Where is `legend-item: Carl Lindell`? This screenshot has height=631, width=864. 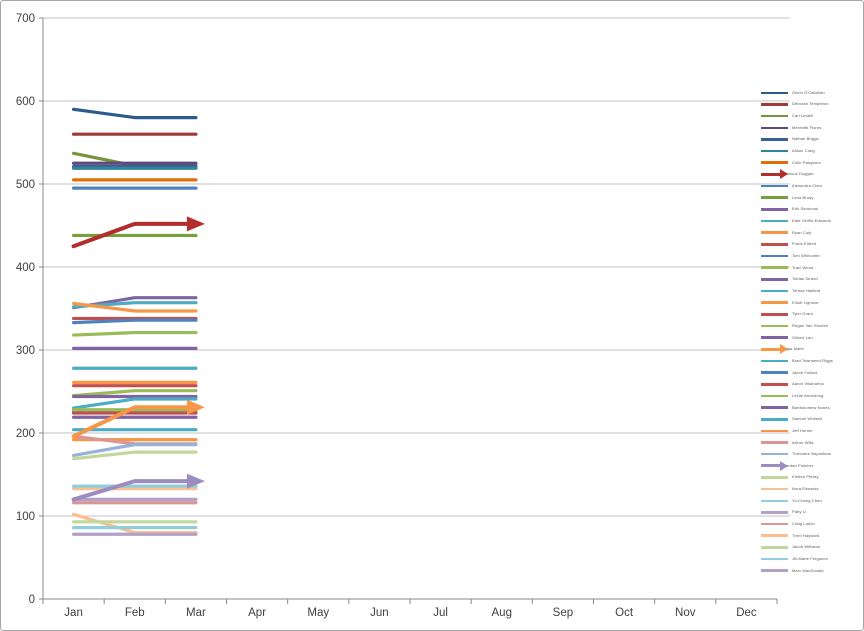 legend-item: Carl Lindell is located at coordinates (811, 116).